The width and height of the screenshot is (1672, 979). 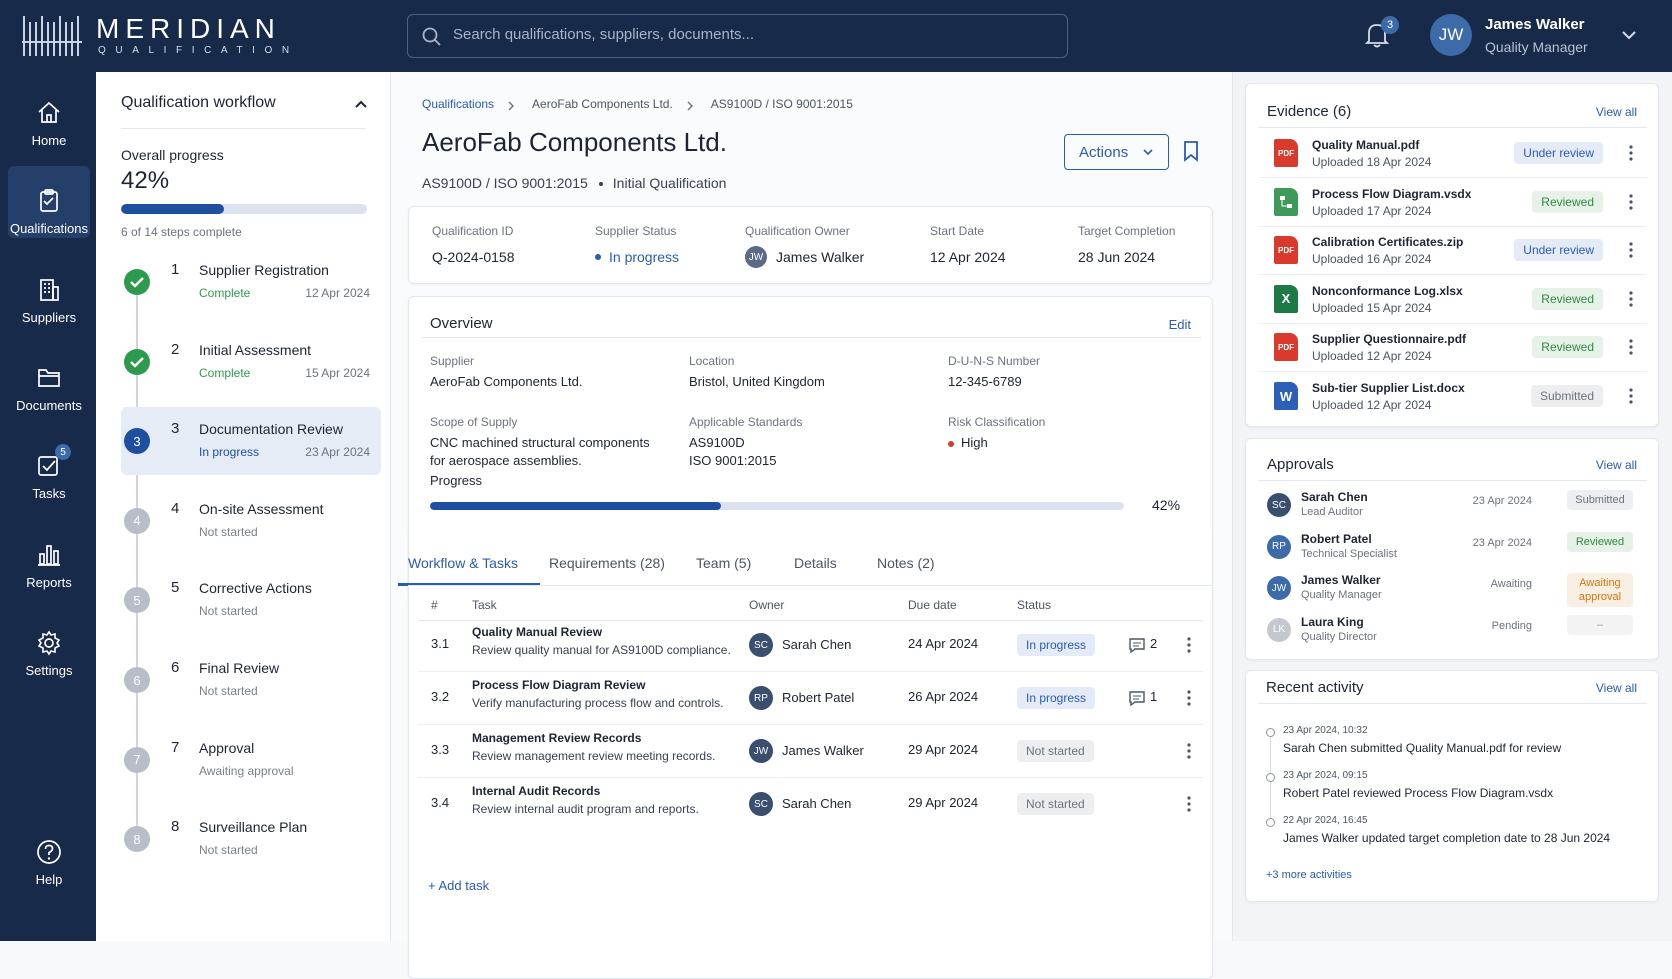 I want to click on divider, so click(x=811, y=337).